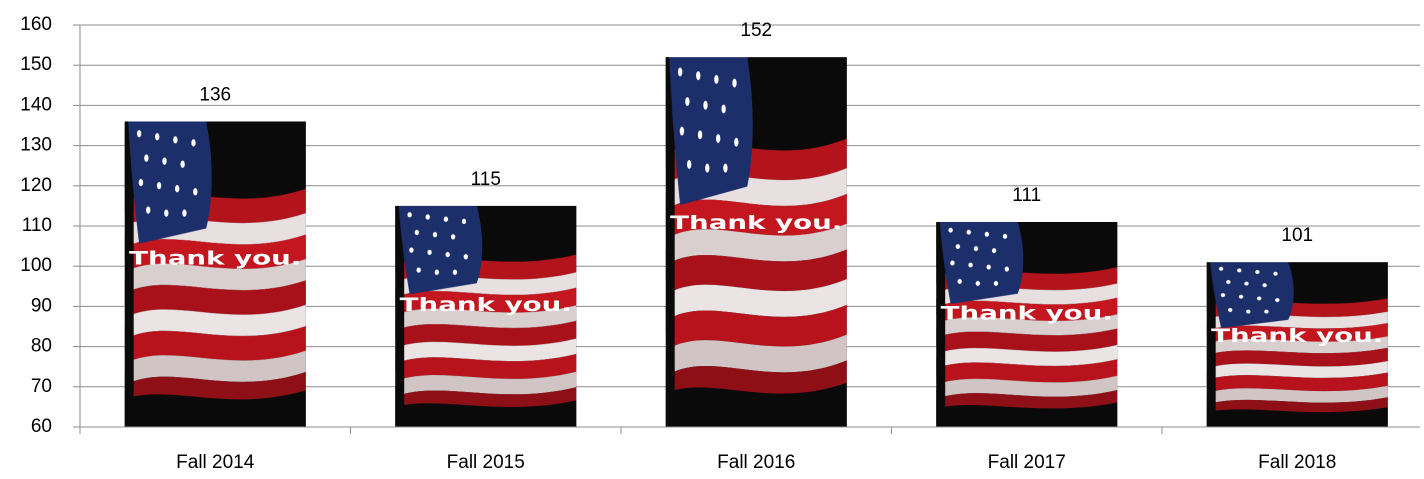  What do you see at coordinates (1027, 462) in the screenshot?
I see `x-tick-label: Fall 2017` at bounding box center [1027, 462].